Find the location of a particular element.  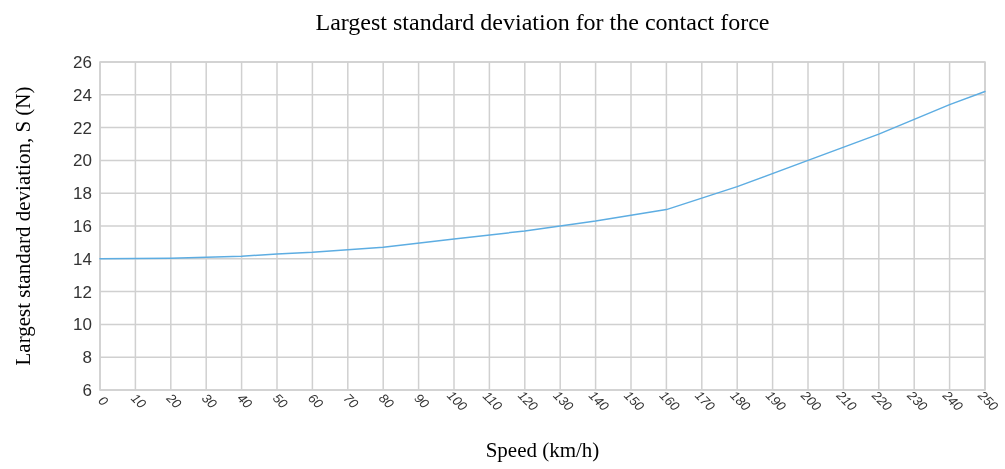

y-tick-label: 18 is located at coordinates (82, 194).